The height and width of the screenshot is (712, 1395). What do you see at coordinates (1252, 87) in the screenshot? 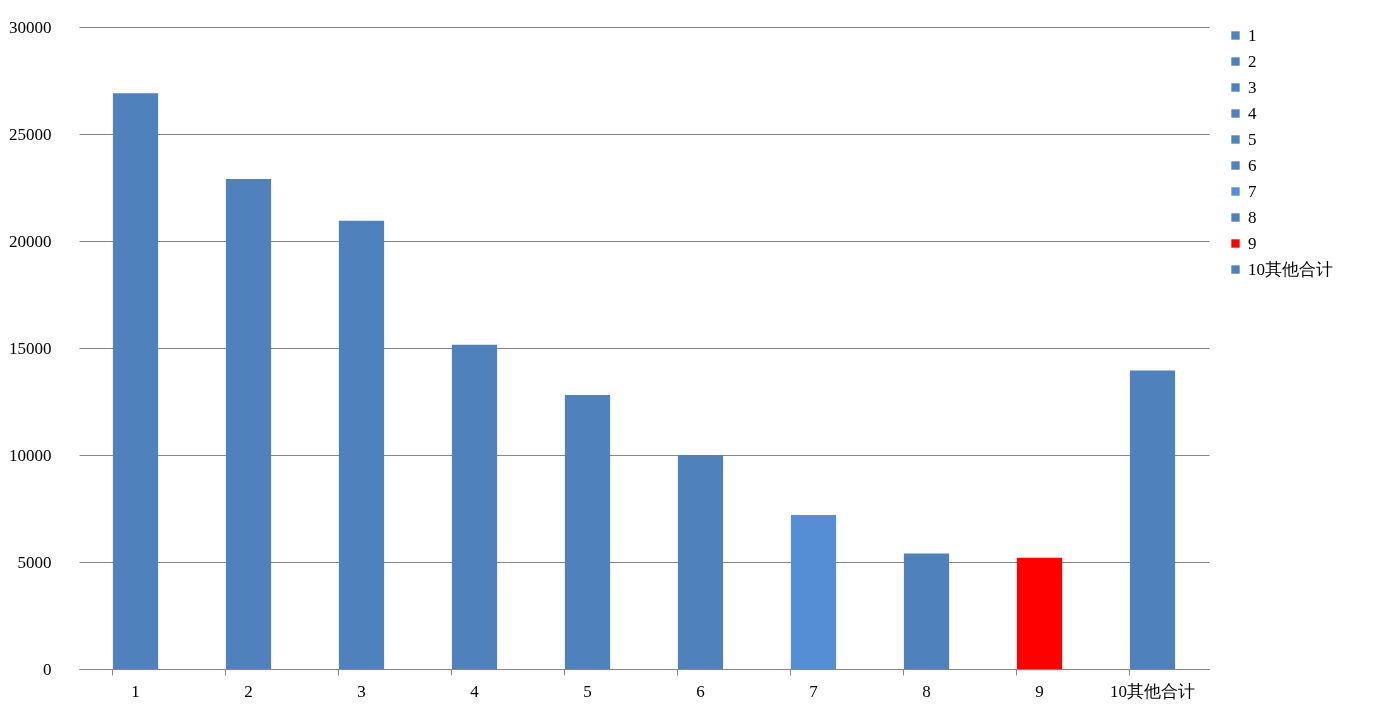
I see `legend-label: 3` at bounding box center [1252, 87].